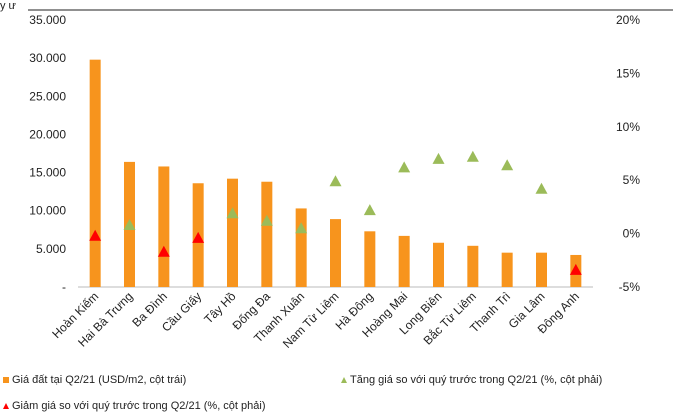 The height and width of the screenshot is (416, 673). Describe the element at coordinates (47, 96) in the screenshot. I see `left-tick-label: 25.000` at that location.